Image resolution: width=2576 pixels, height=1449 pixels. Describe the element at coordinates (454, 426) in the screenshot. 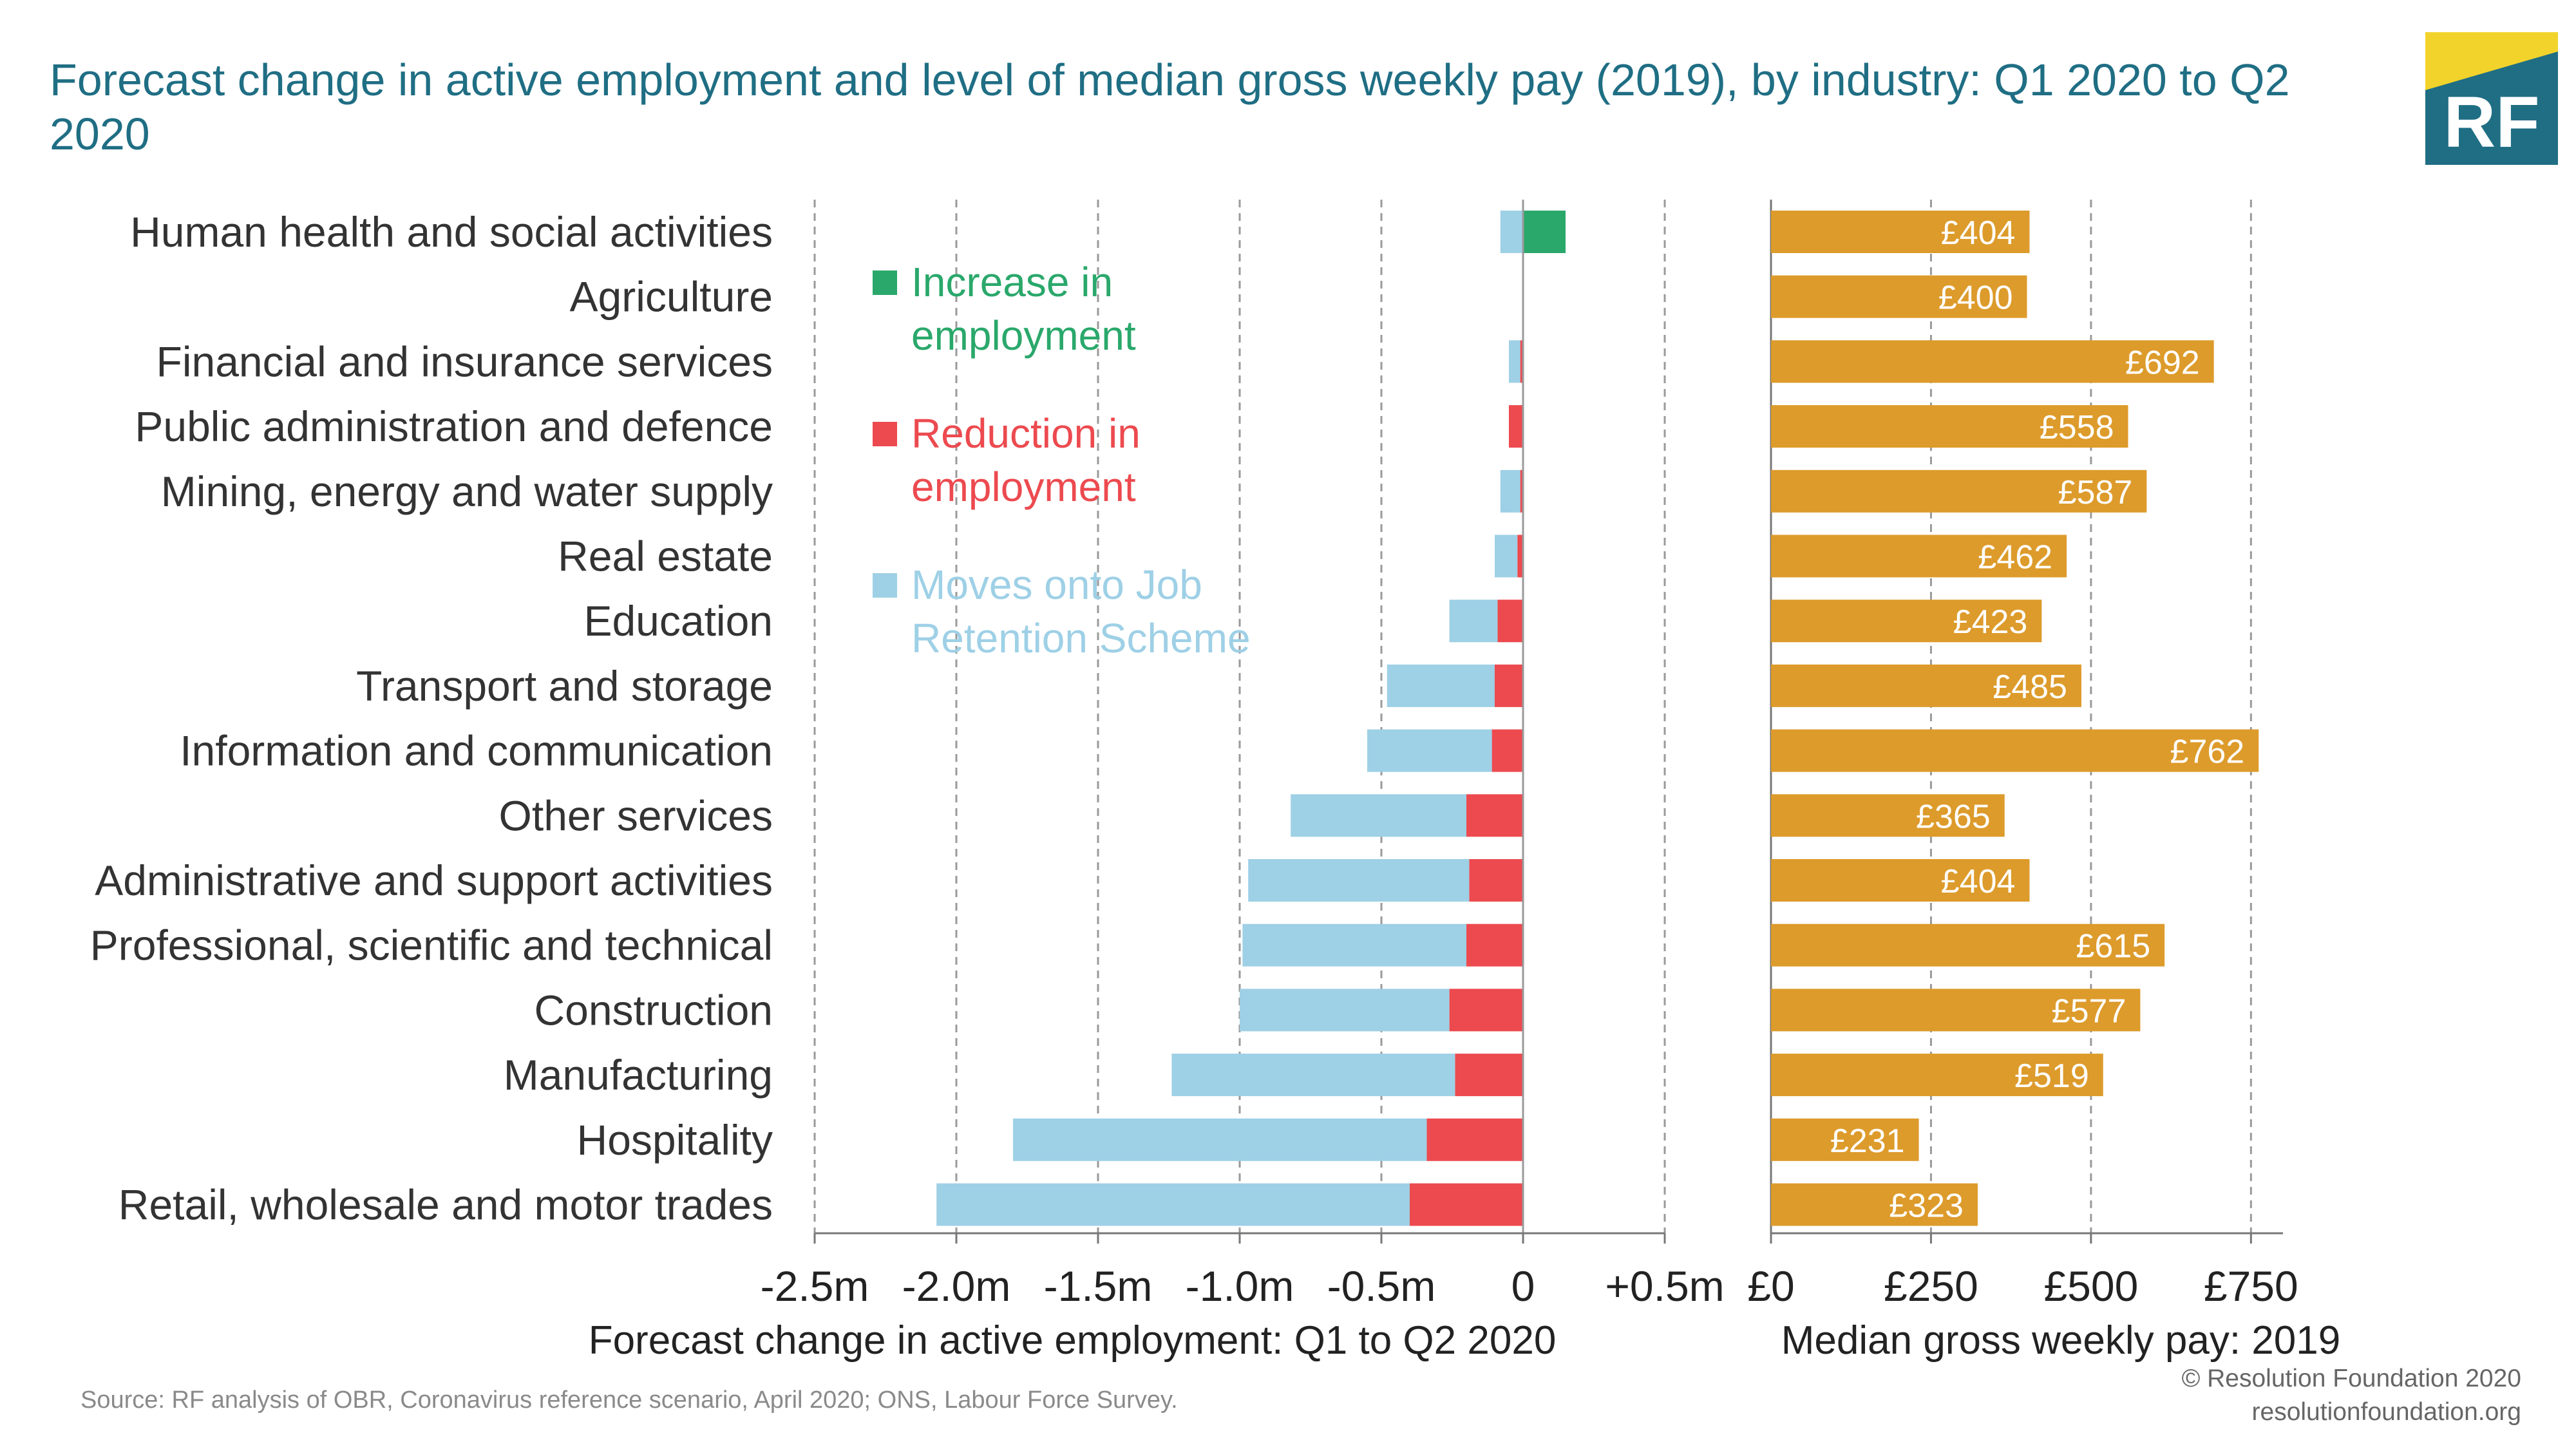

I see `category-label-public-administration-and-defence: Public administration and defence` at that location.